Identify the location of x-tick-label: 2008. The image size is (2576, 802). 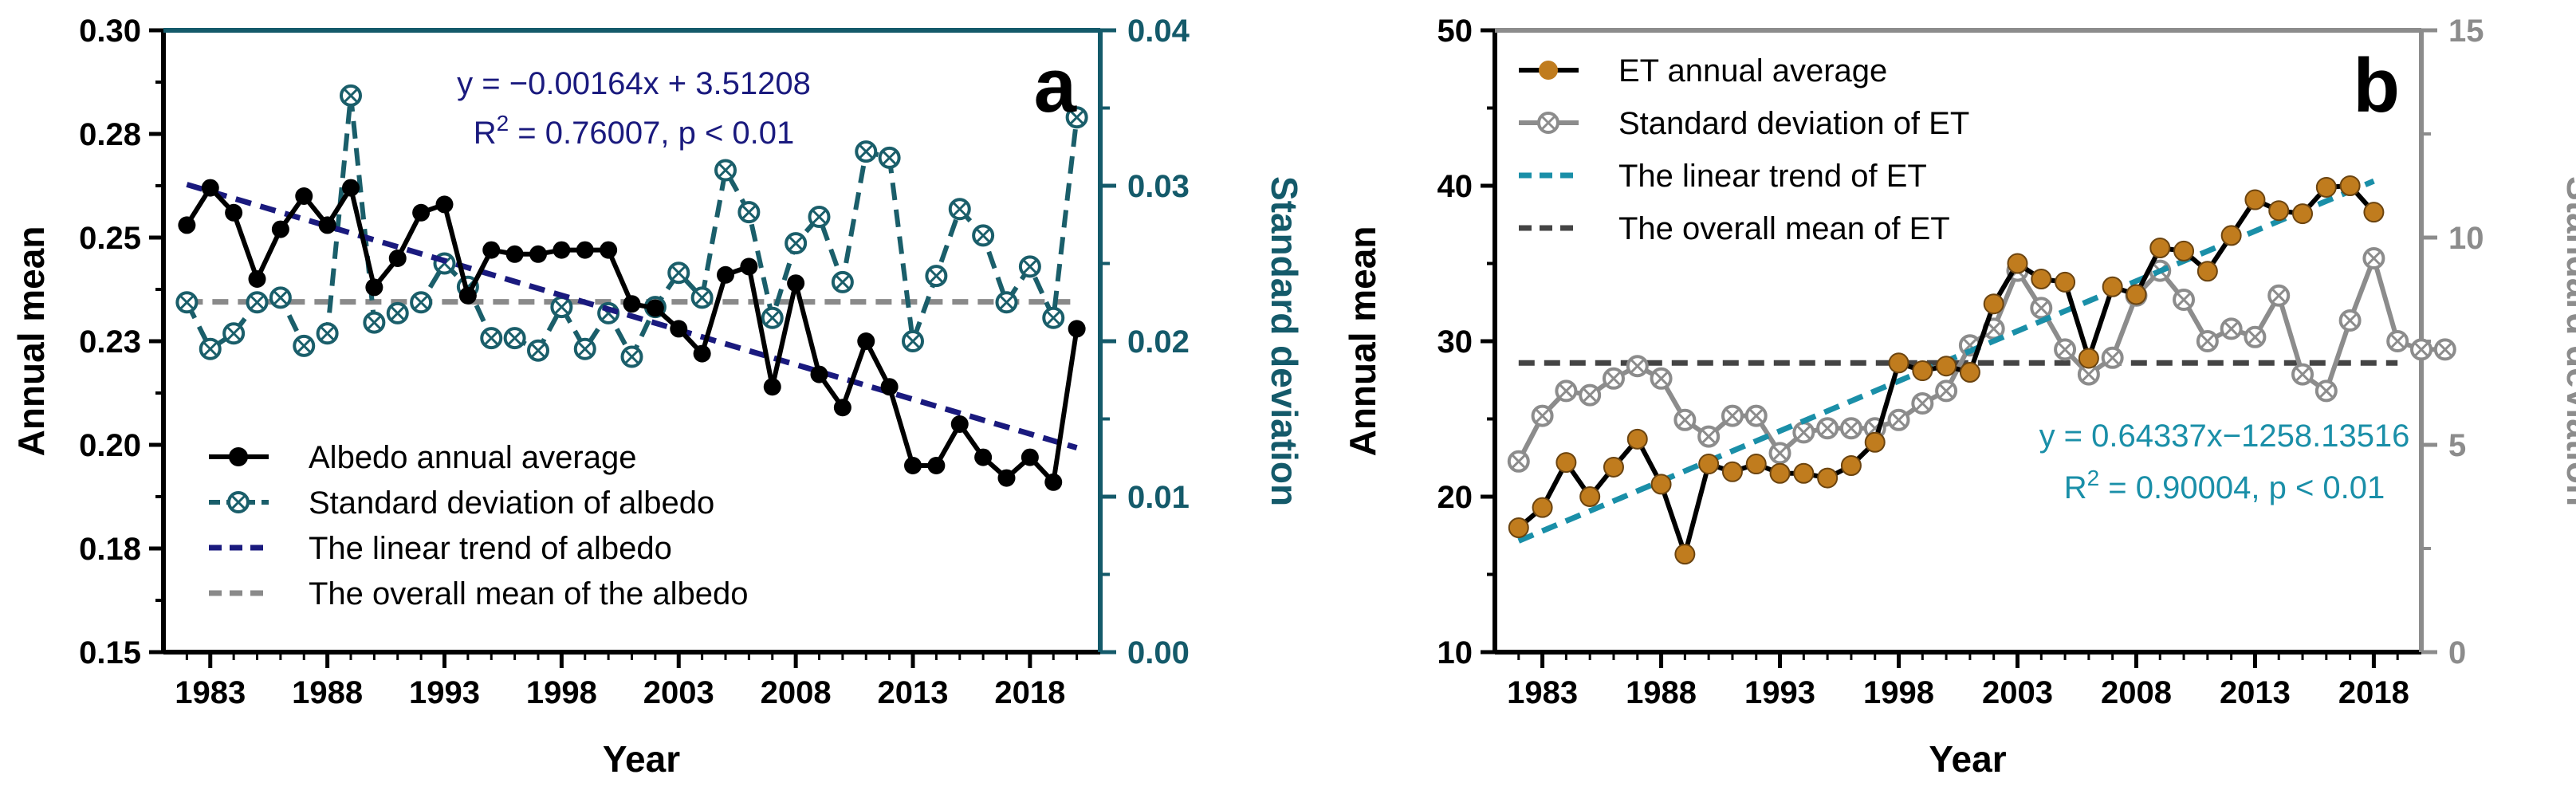
(2137, 692).